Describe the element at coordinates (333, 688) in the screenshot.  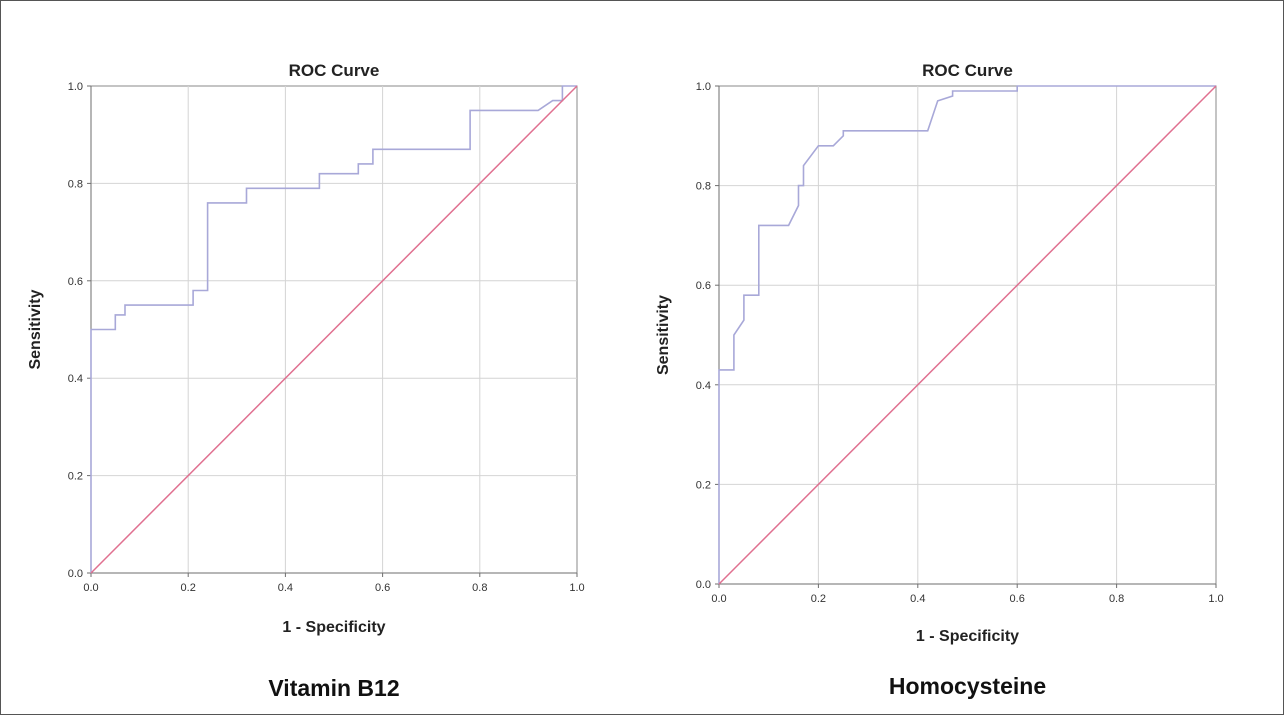
I see `chart-caption: Vitamin B12` at that location.